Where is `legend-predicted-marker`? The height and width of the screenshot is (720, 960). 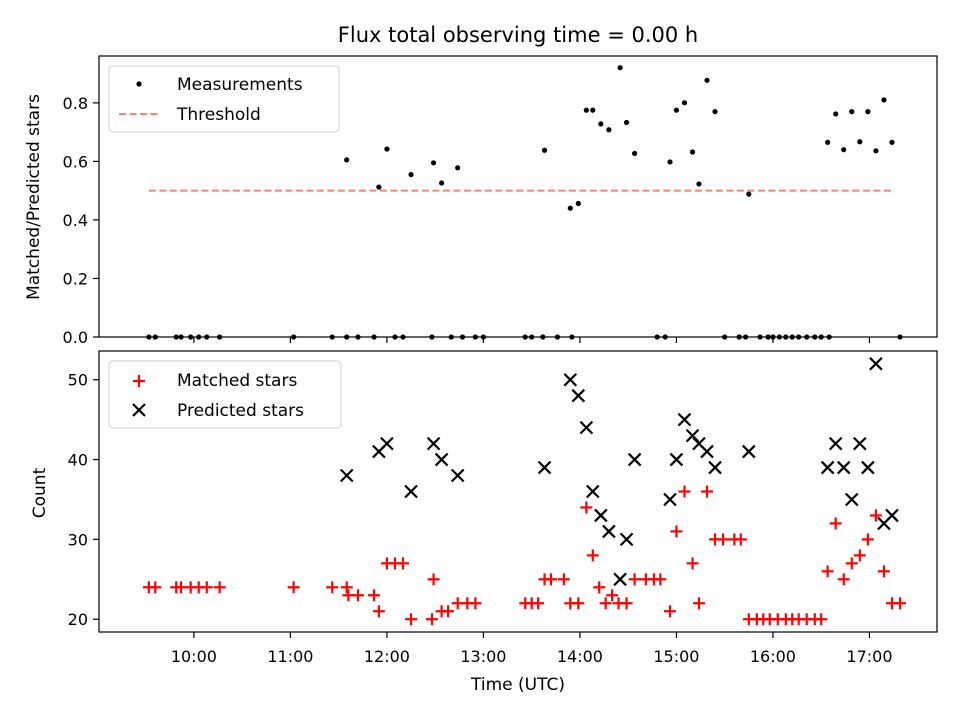 legend-predicted-marker is located at coordinates (139, 410).